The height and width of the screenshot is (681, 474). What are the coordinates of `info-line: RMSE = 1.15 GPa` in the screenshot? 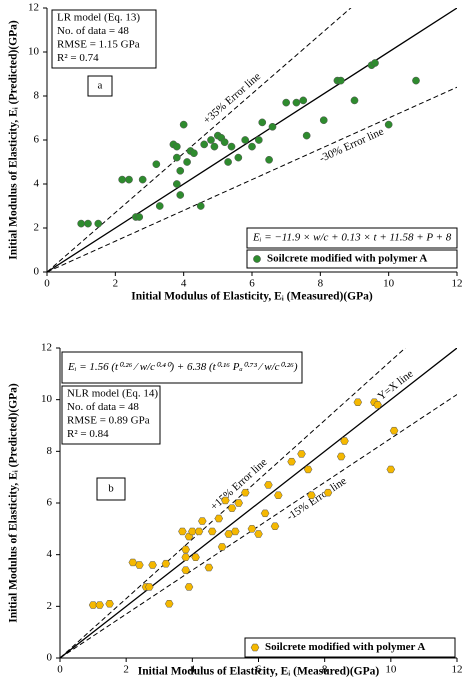 It's located at (98, 45).